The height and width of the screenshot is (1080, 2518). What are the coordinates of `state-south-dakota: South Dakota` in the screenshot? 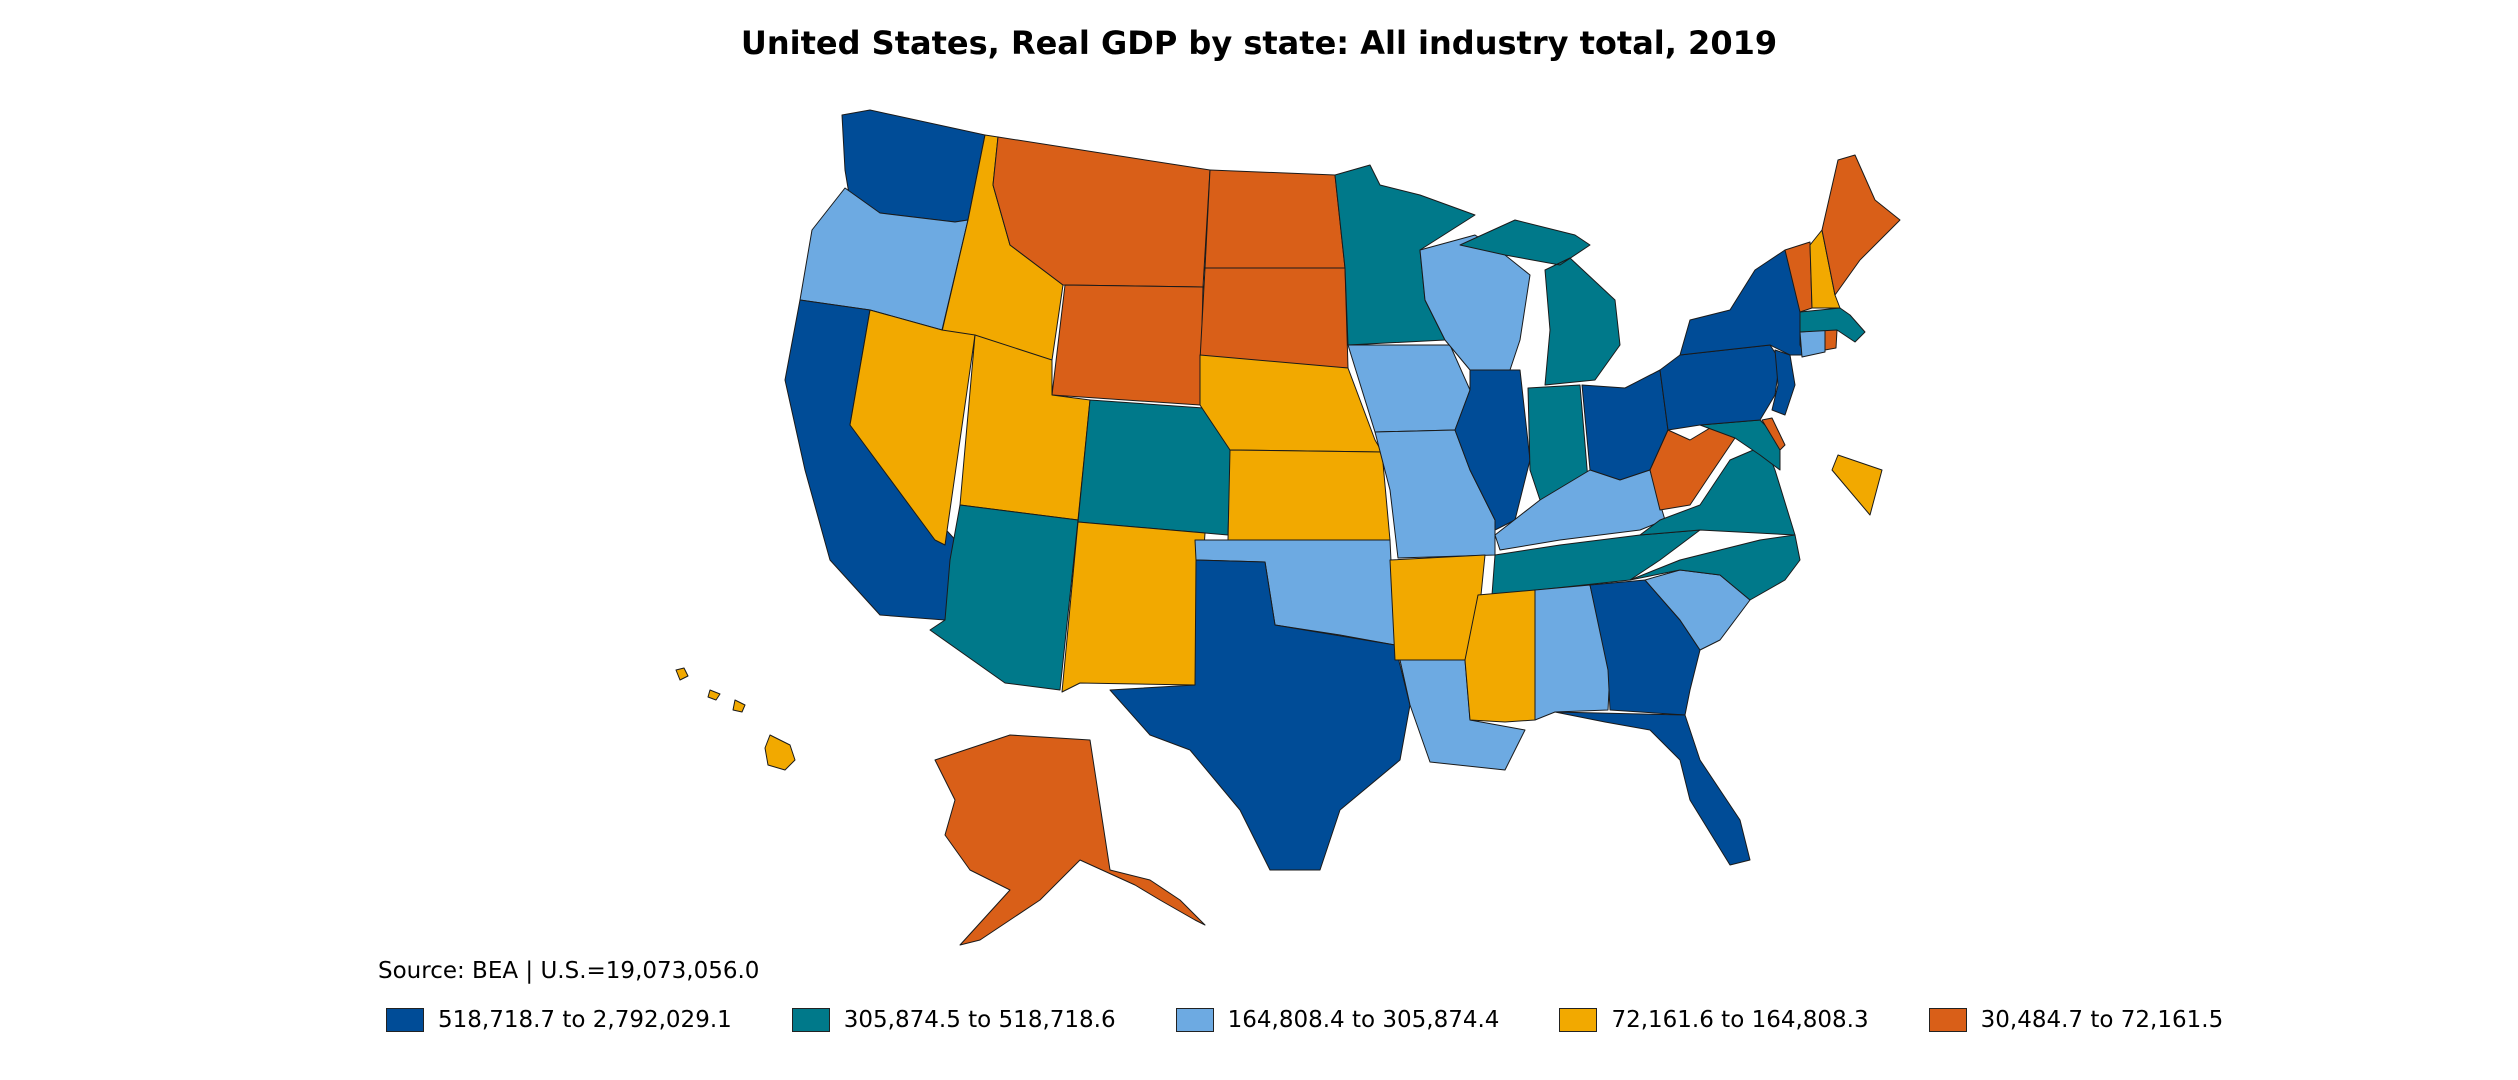 It's located at (1274, 318).